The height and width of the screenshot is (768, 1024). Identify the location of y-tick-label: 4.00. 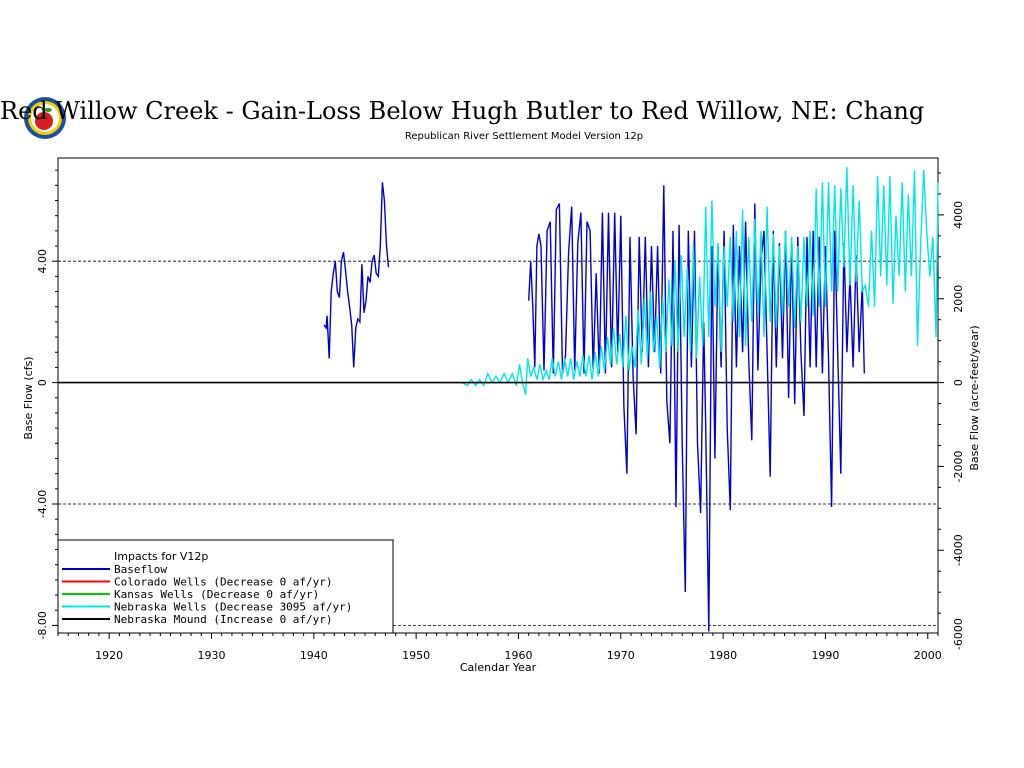
(42, 261).